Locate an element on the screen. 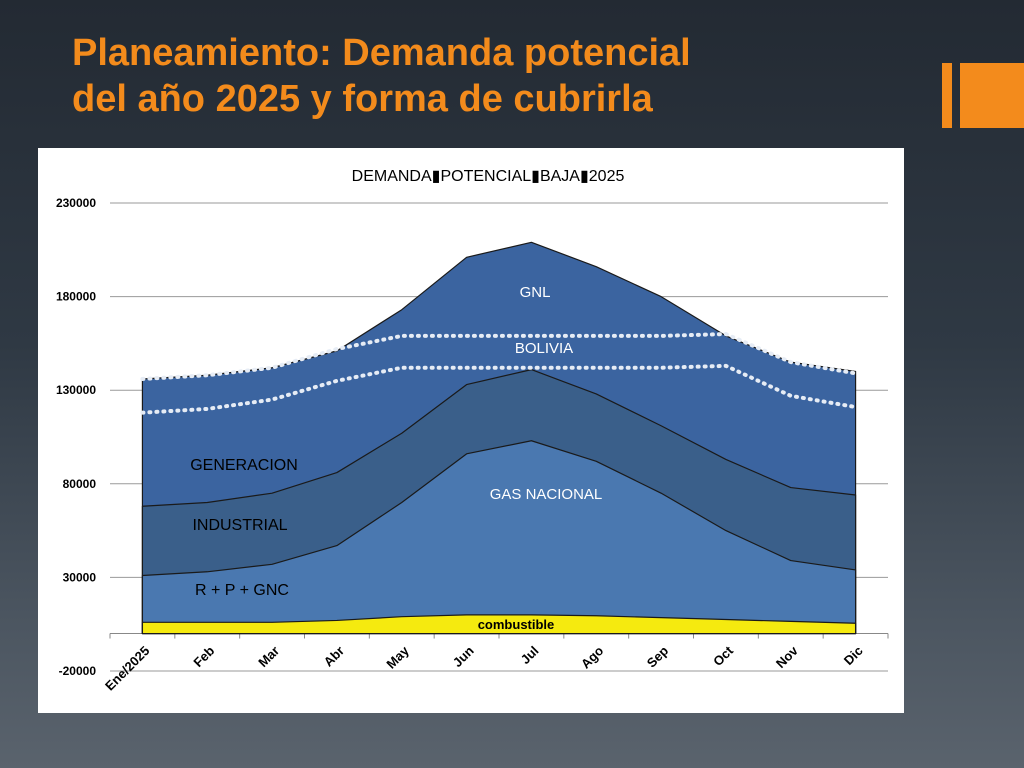 Image resolution: width=1024 pixels, height=768 pixels. label-industrial: INDUSTRIAL is located at coordinates (239, 525).